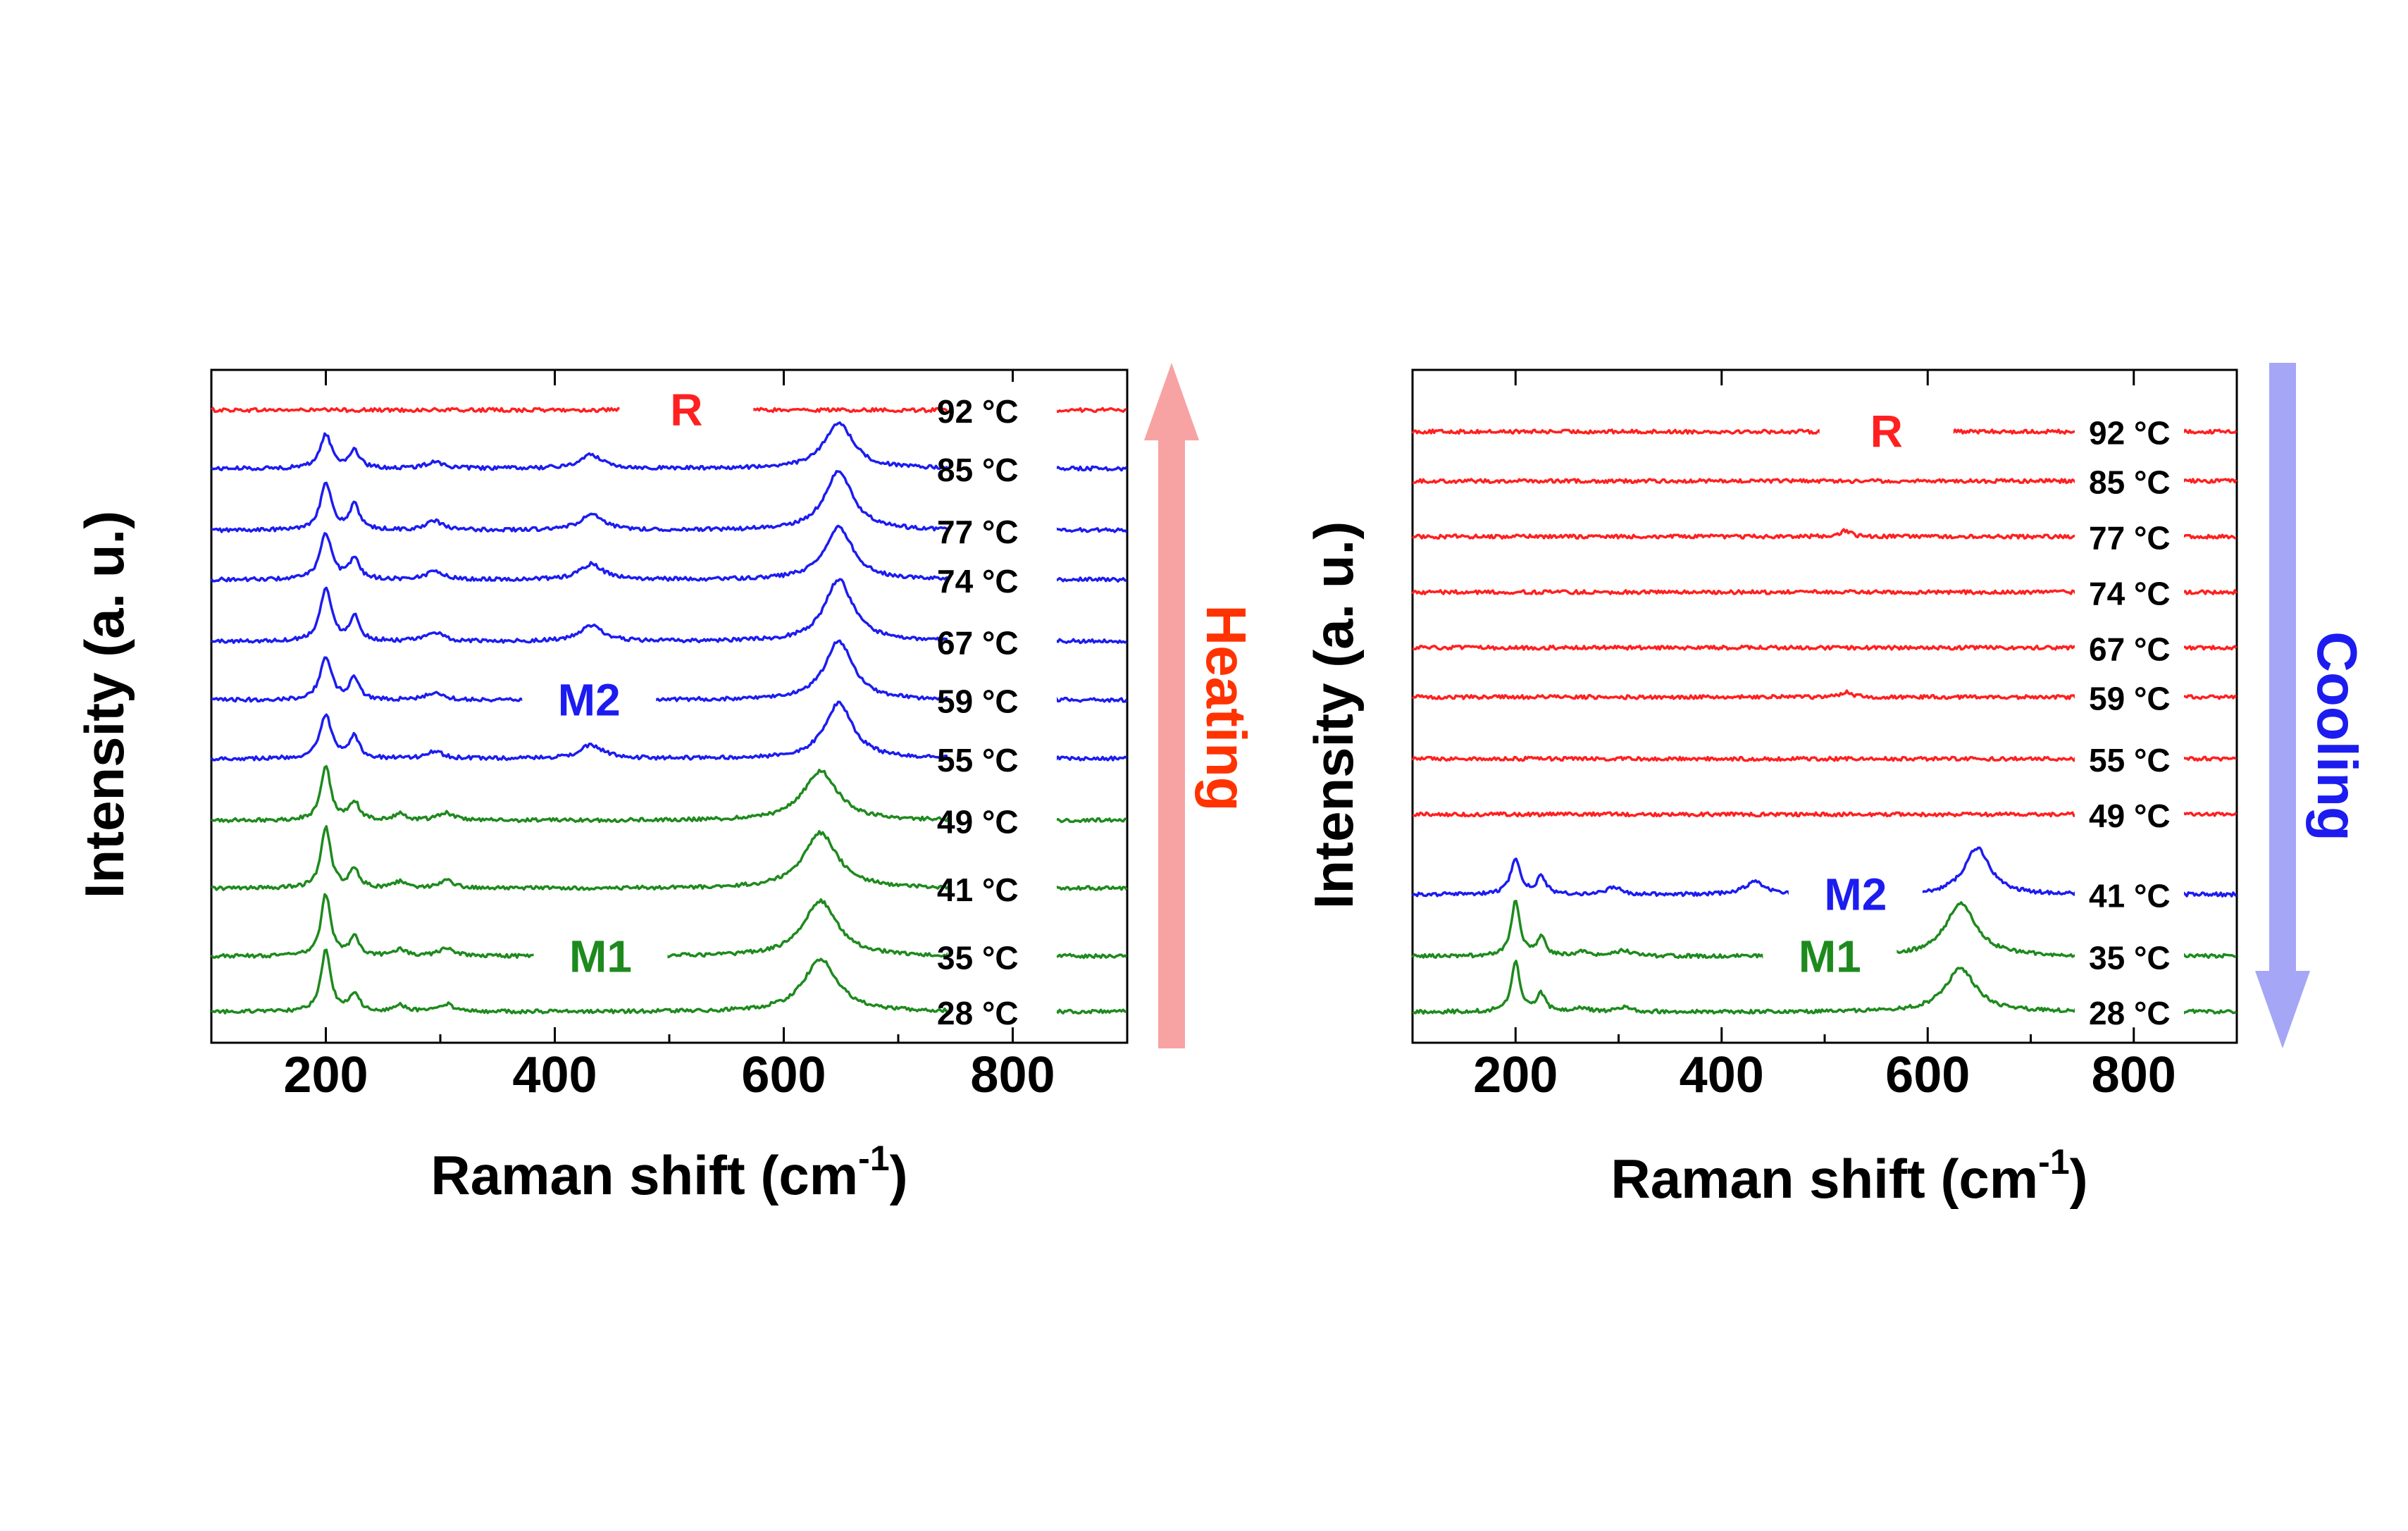 This screenshot has height=1531, width=2408. I want to click on heating-label: Heating, so click(1227, 708).